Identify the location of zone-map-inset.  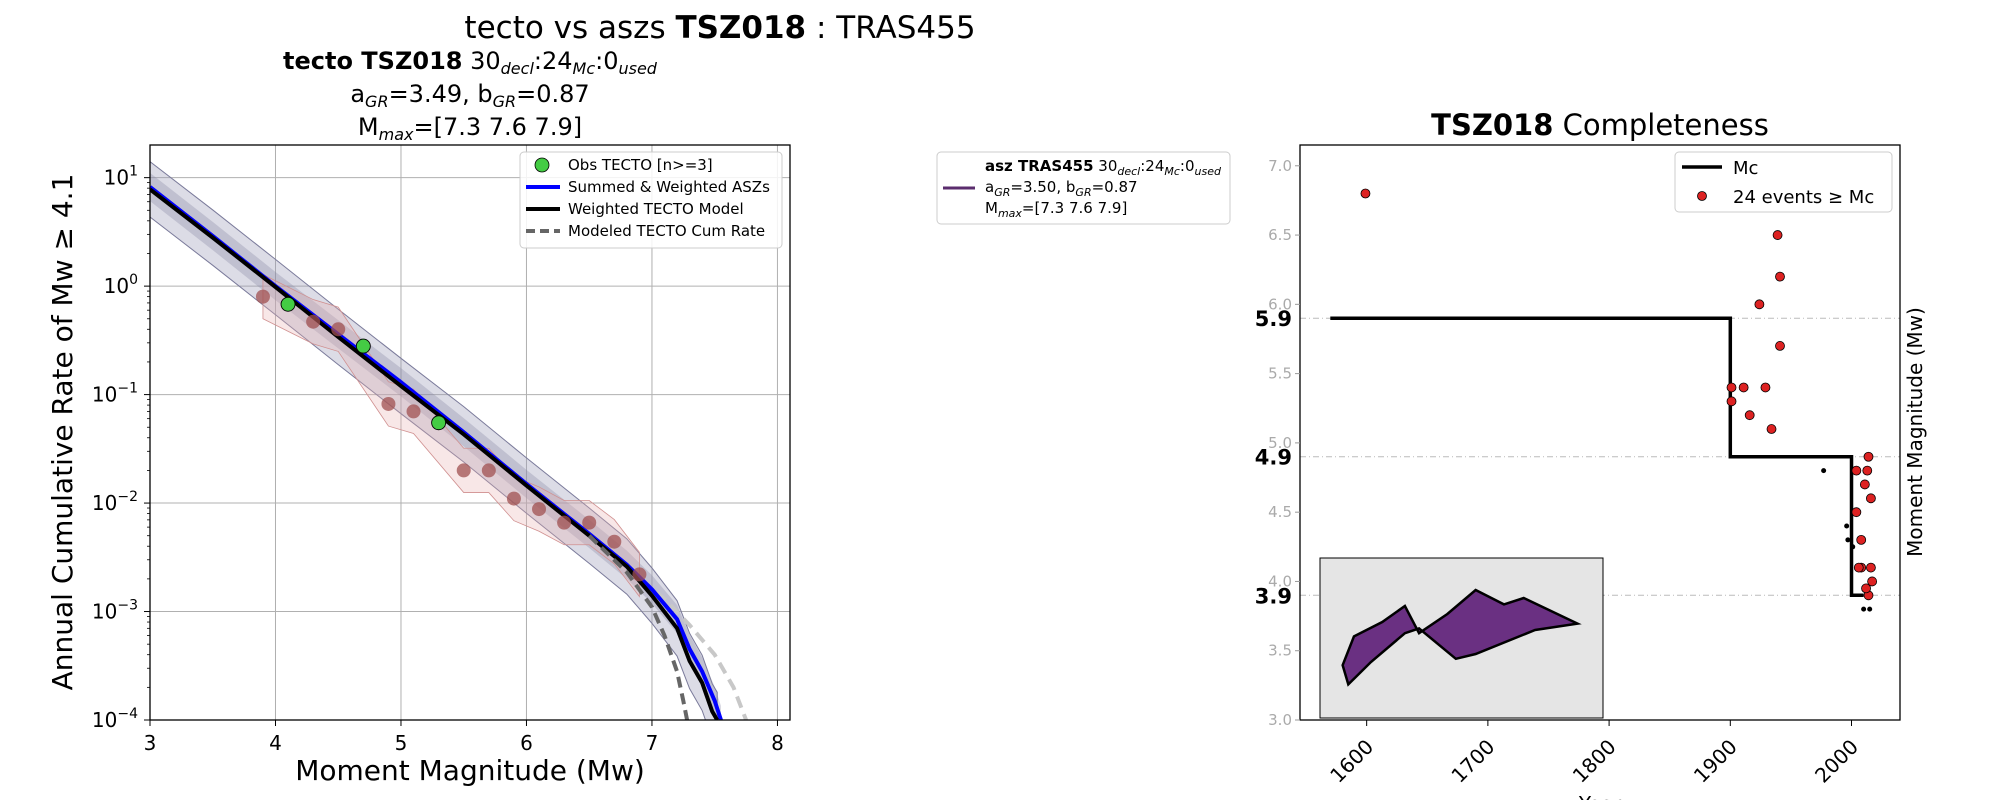
(1461, 638).